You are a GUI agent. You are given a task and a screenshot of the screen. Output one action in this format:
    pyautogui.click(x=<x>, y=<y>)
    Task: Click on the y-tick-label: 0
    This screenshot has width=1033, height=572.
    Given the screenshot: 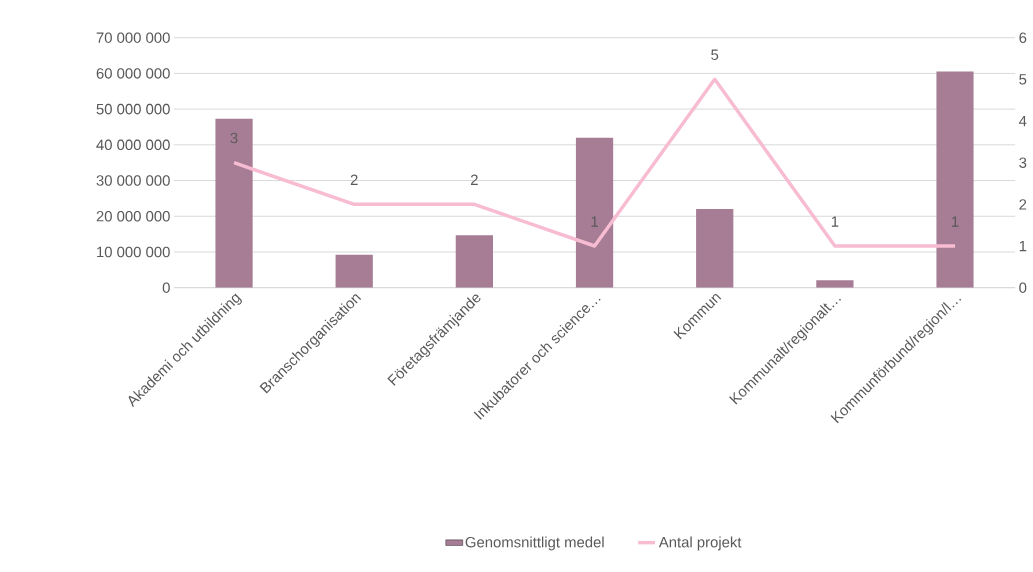 What is the action you would take?
    pyautogui.click(x=166, y=287)
    